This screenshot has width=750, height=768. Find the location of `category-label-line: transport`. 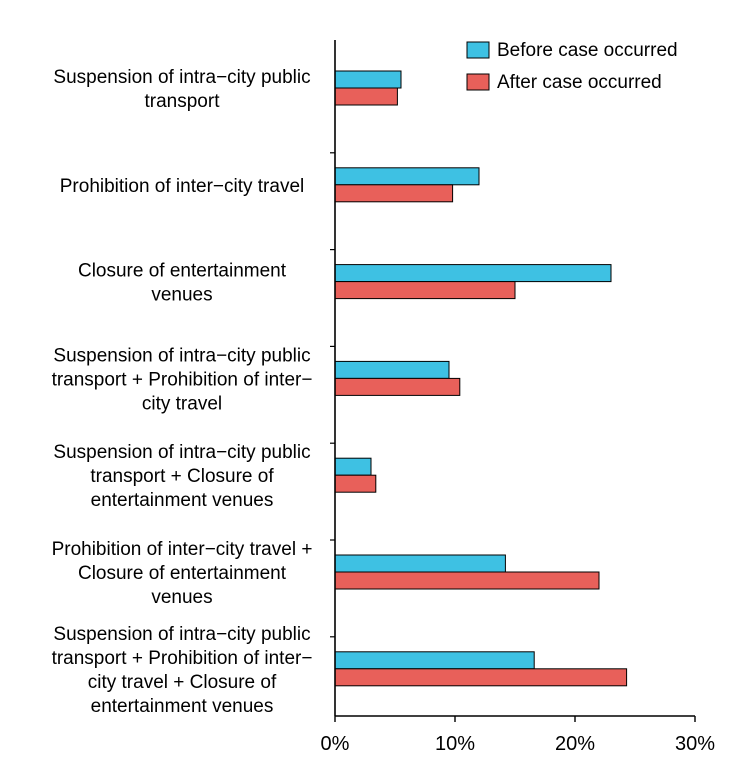

category-label-line: transport is located at coordinates (183, 101).